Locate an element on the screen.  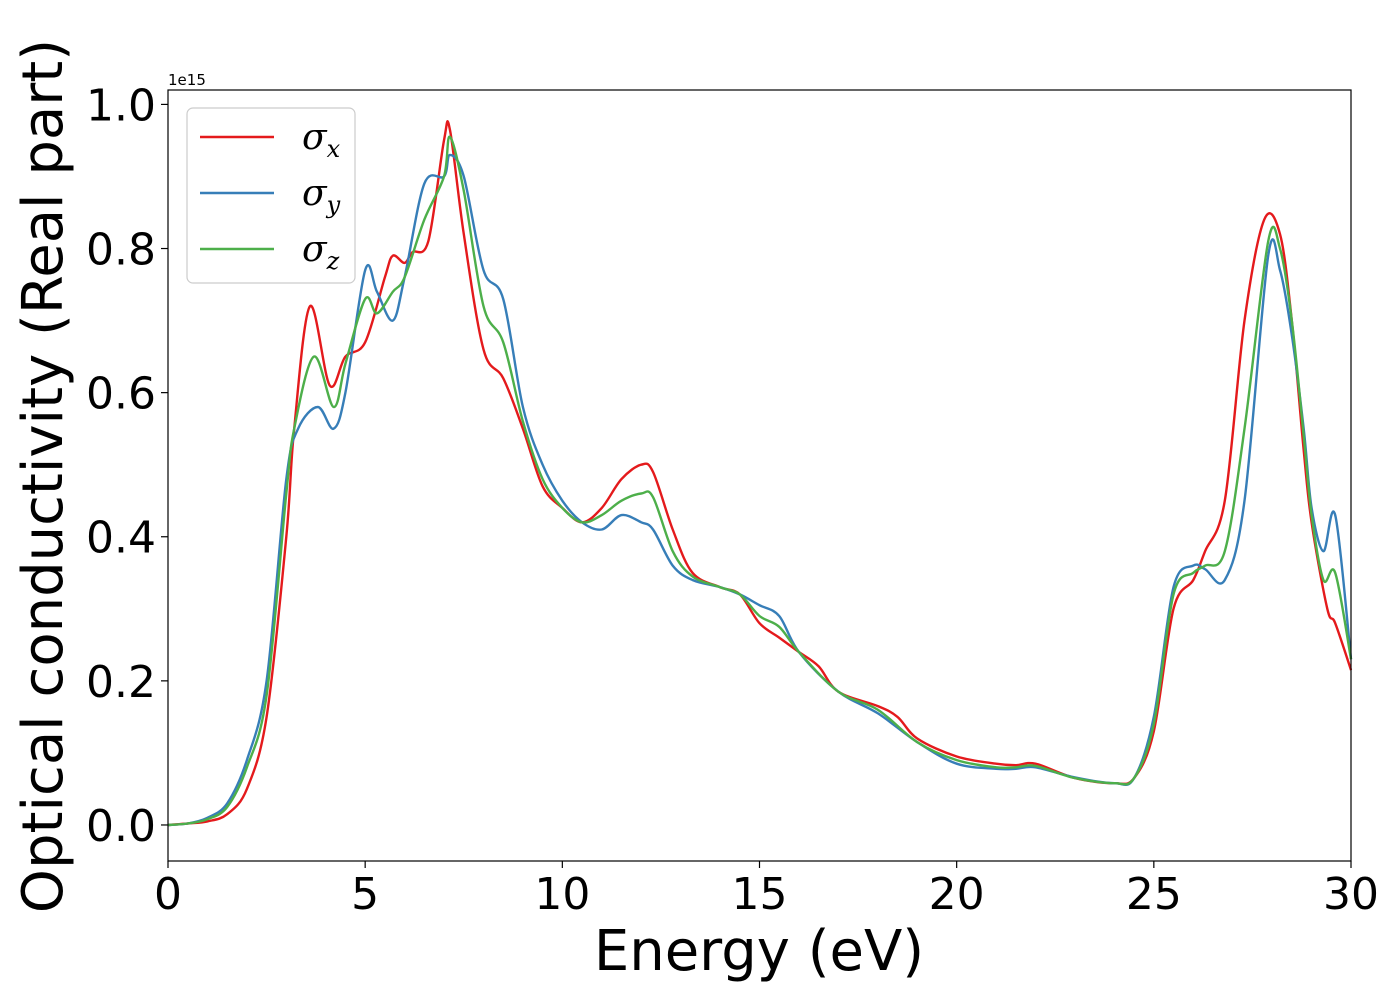
legend-label-y: σy is located at coordinates (321, 196).